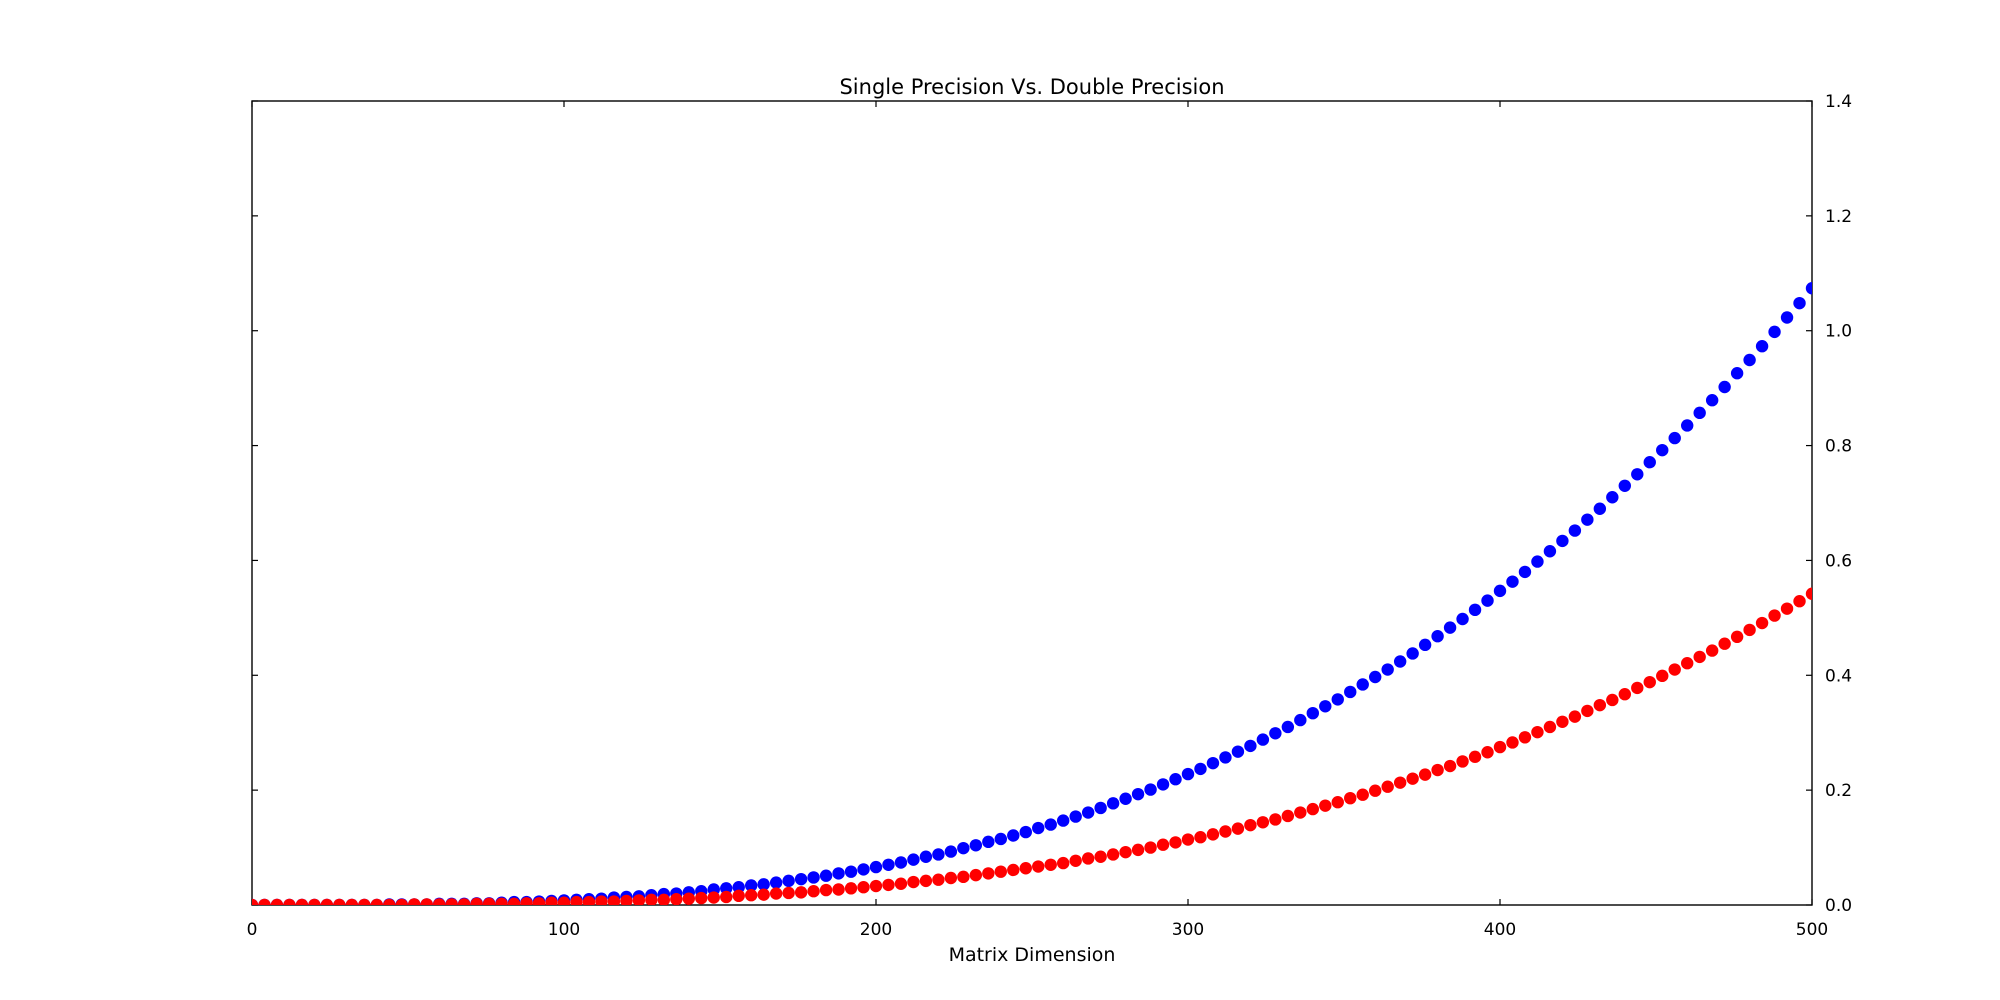 Image resolution: width=2000 pixels, height=1000 pixels. Describe the element at coordinates (1838, 906) in the screenshot. I see `y-tick-label: 0.0` at that location.